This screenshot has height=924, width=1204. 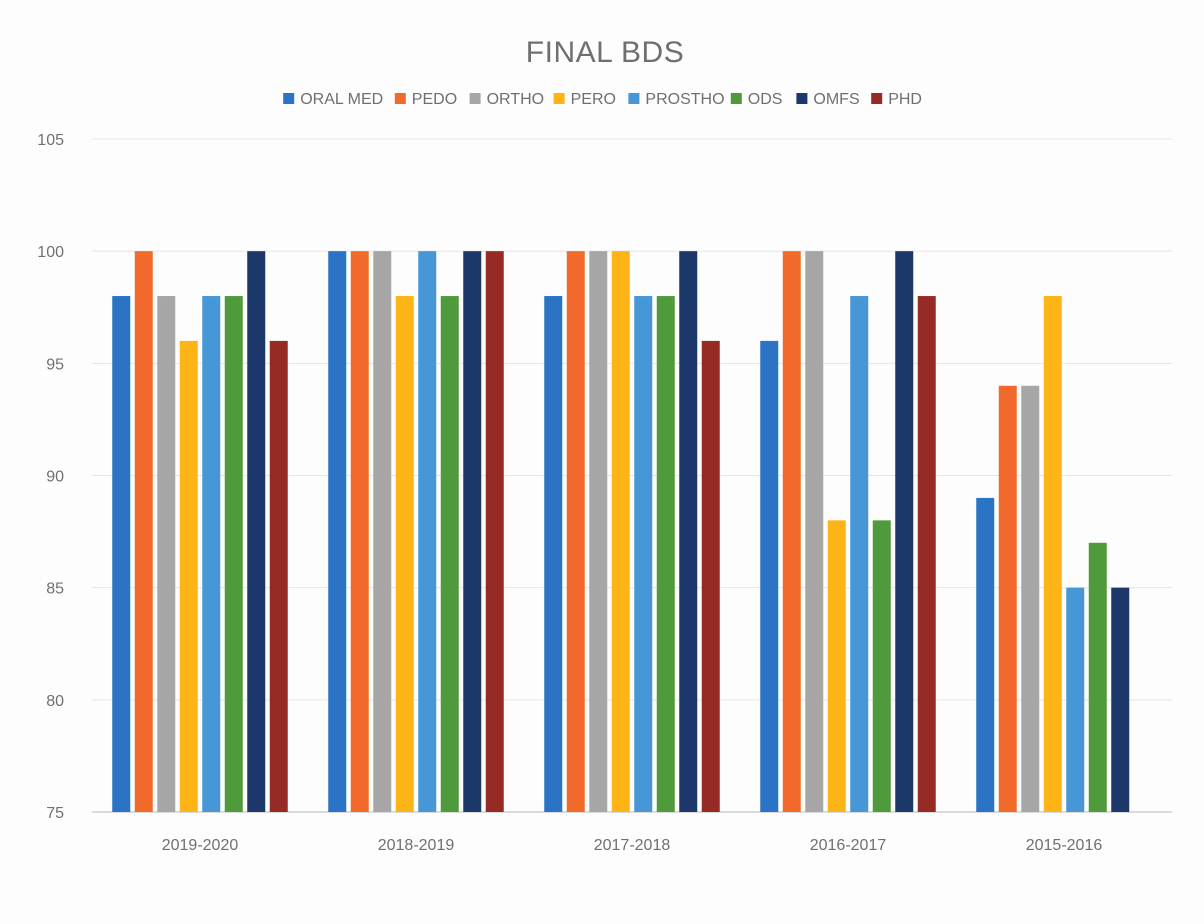 I want to click on bar-omfs-2015-2016, so click(x=1120, y=699).